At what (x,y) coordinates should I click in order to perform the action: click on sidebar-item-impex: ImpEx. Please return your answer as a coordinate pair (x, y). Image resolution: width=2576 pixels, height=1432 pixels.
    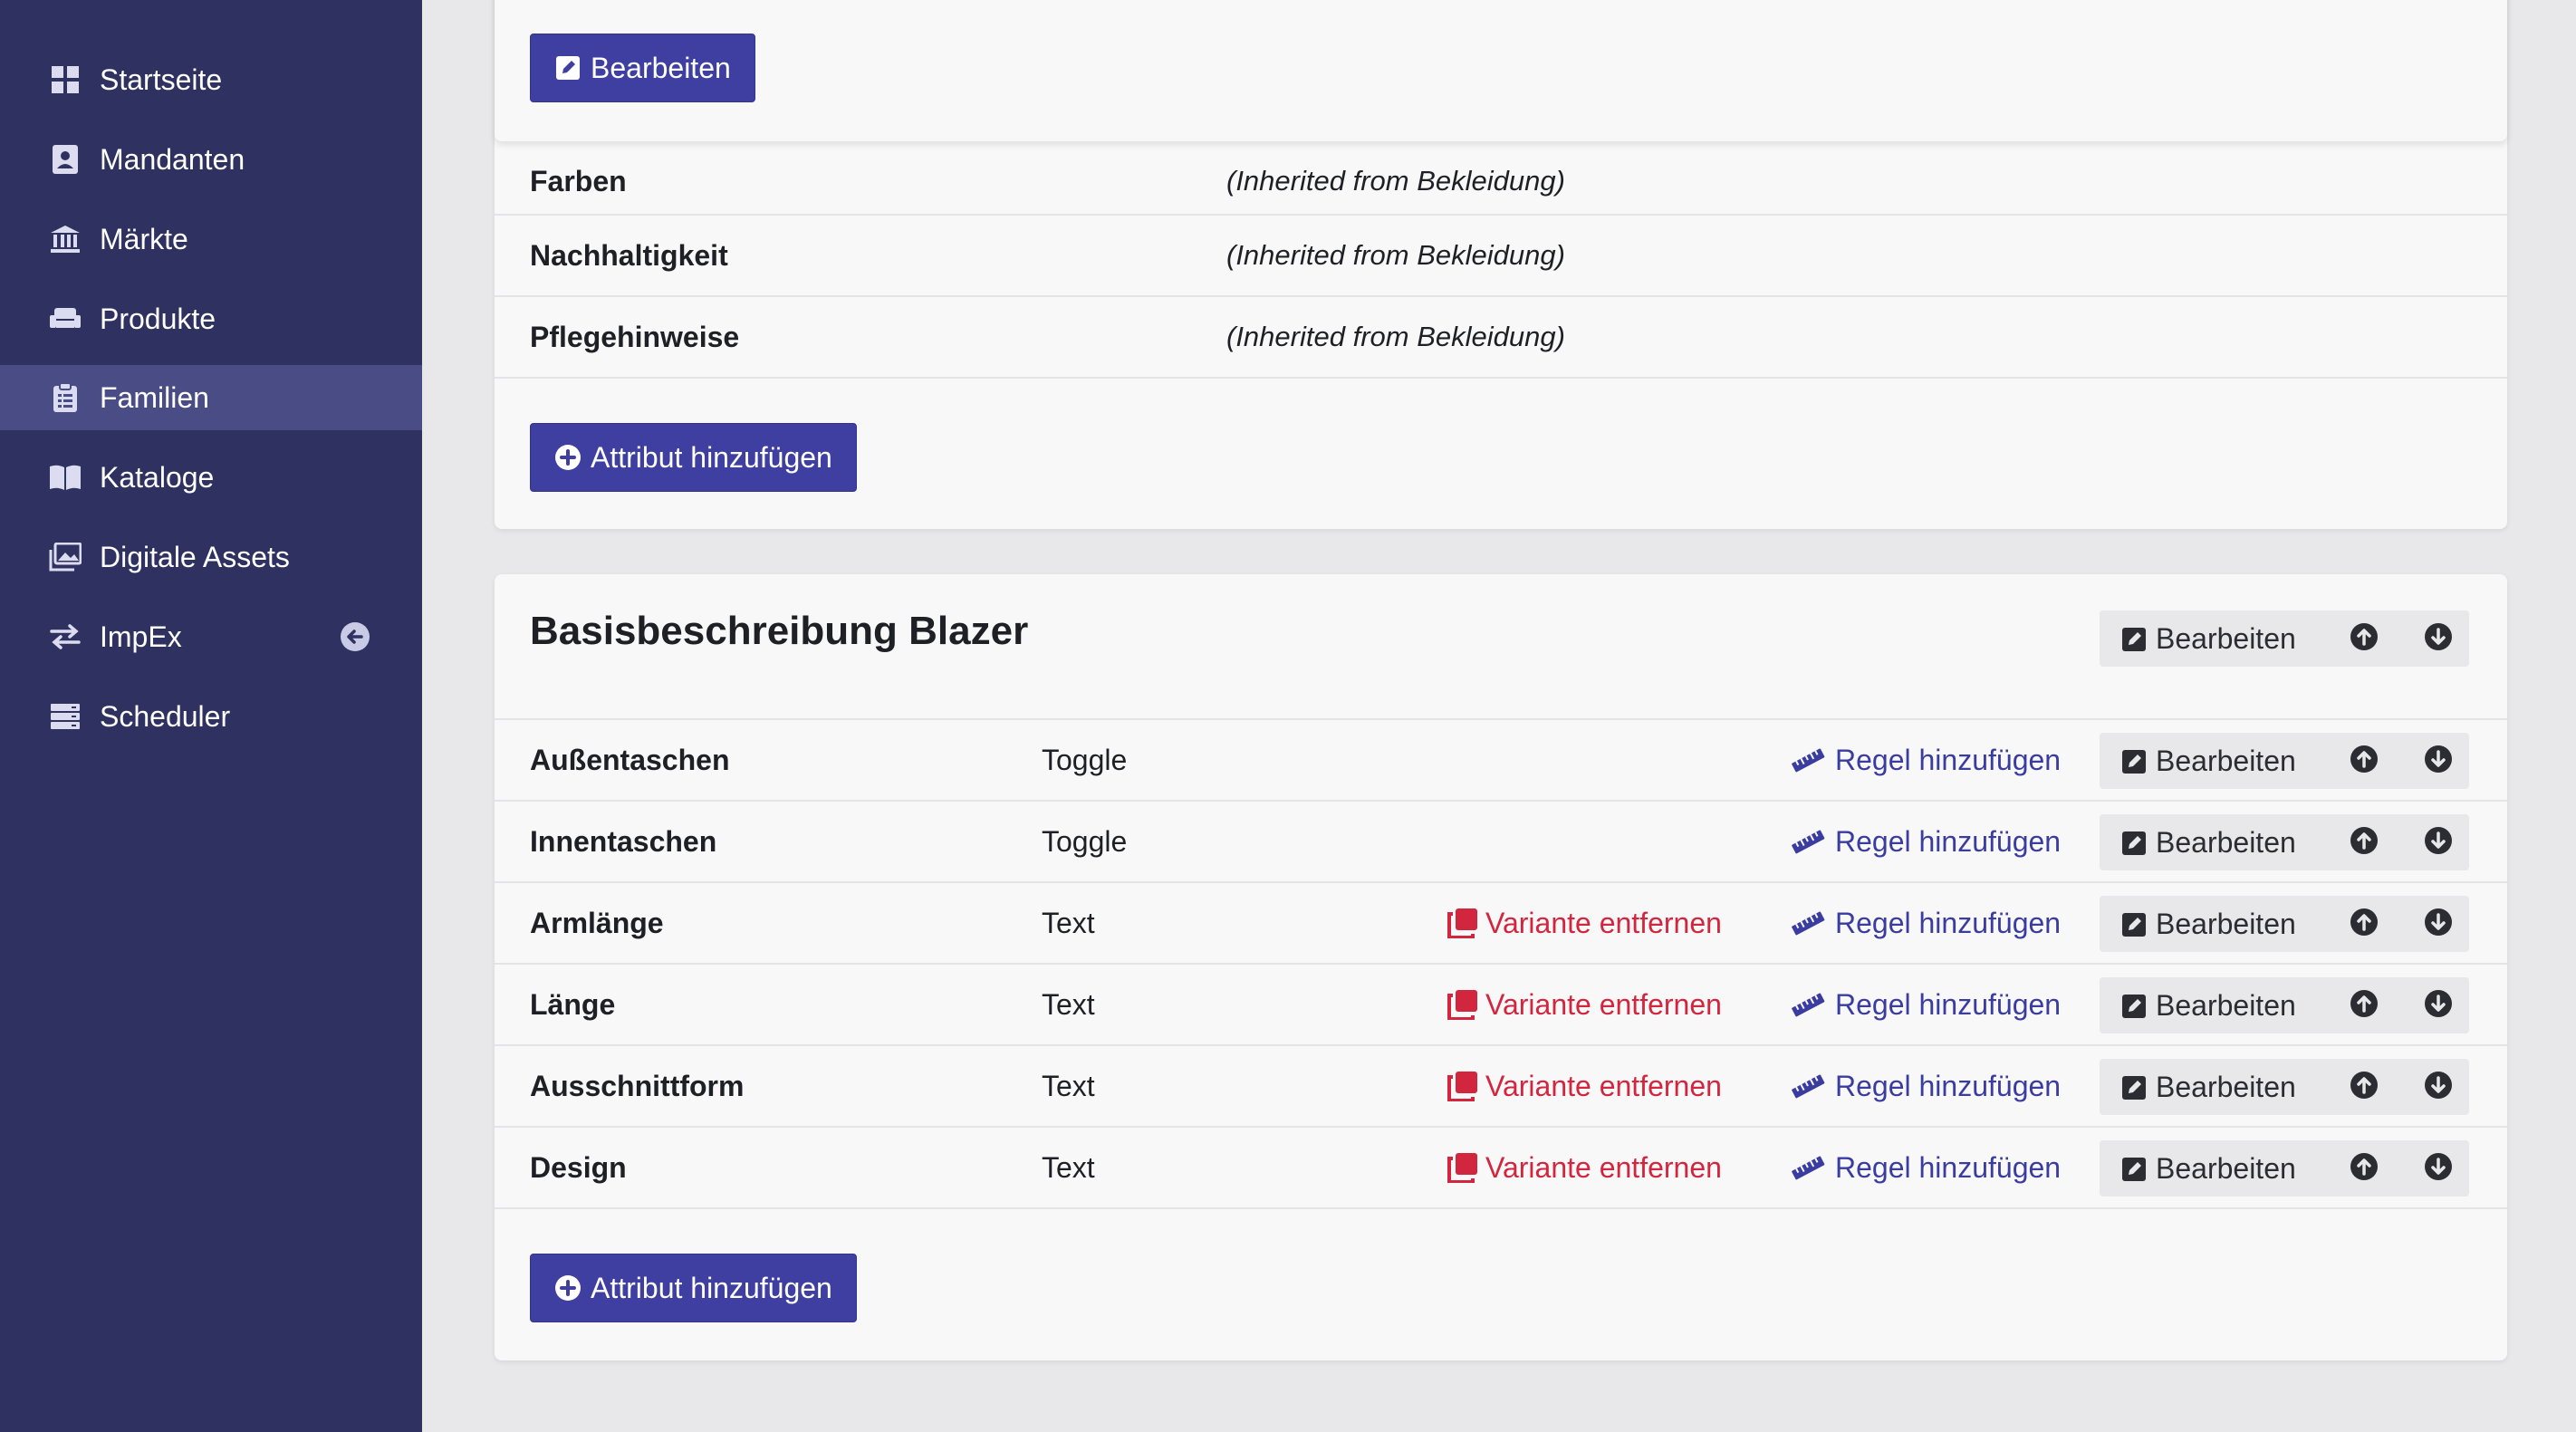
    Looking at the image, I should click on (211, 636).